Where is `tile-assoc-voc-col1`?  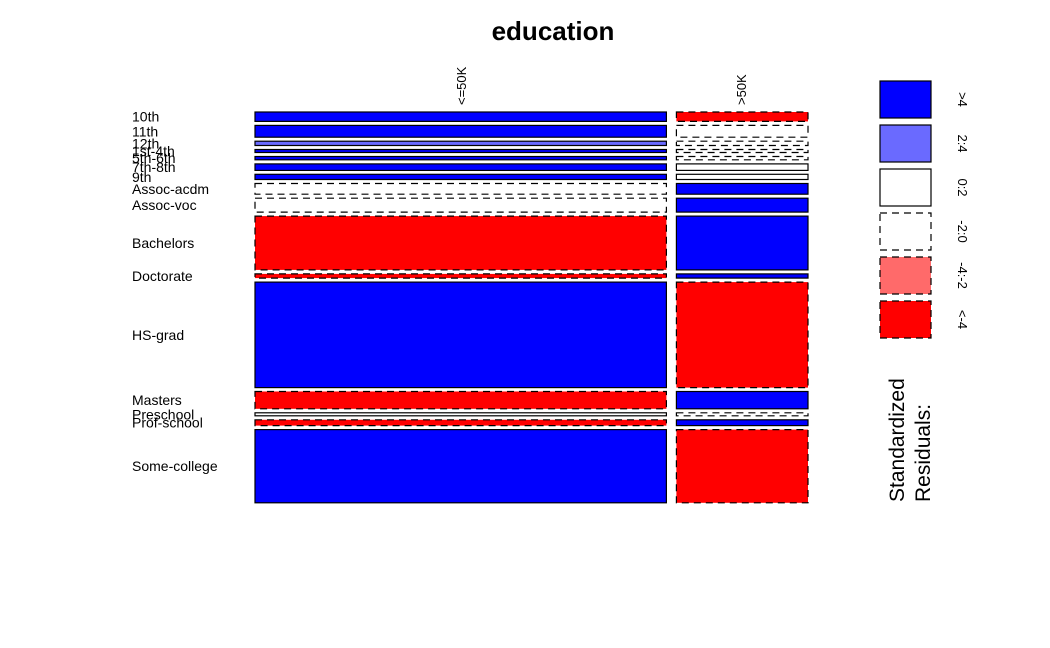 tile-assoc-voc-col1 is located at coordinates (460, 205).